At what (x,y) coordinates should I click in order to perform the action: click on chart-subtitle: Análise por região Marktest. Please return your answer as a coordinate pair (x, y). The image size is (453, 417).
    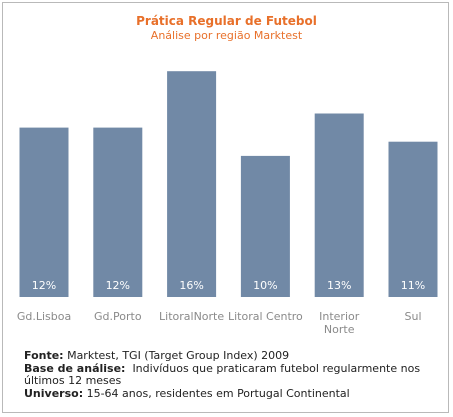
    Looking at the image, I should click on (226, 35).